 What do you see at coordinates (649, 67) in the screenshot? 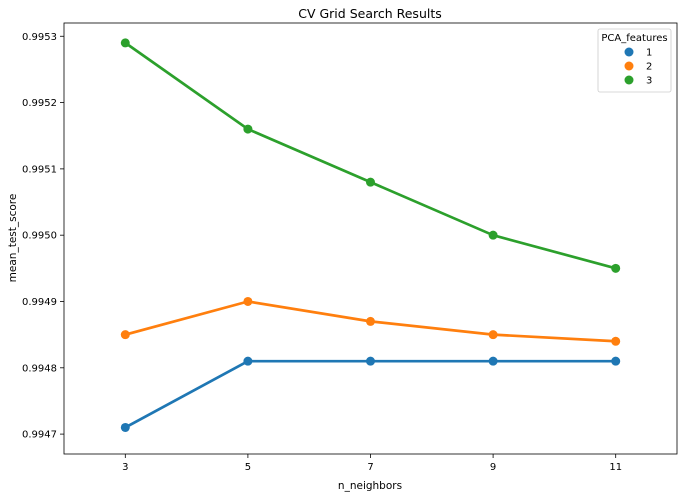
I see `legend-label: 2` at bounding box center [649, 67].